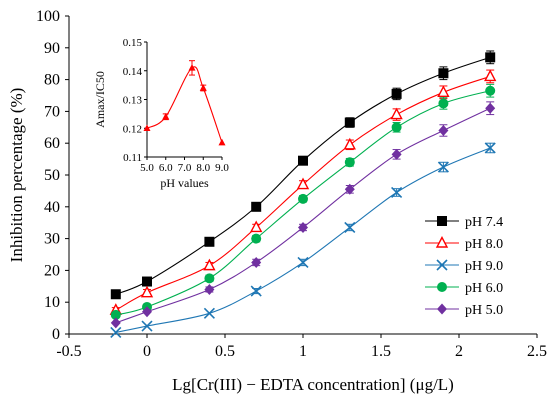 The image size is (550, 400). I want to click on legend-item: pH 7.4, so click(464, 222).